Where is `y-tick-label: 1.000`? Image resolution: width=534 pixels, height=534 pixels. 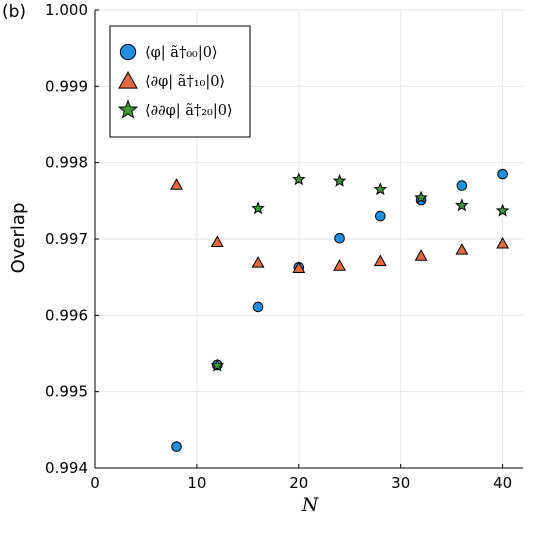
y-tick-label: 1.000 is located at coordinates (66, 10).